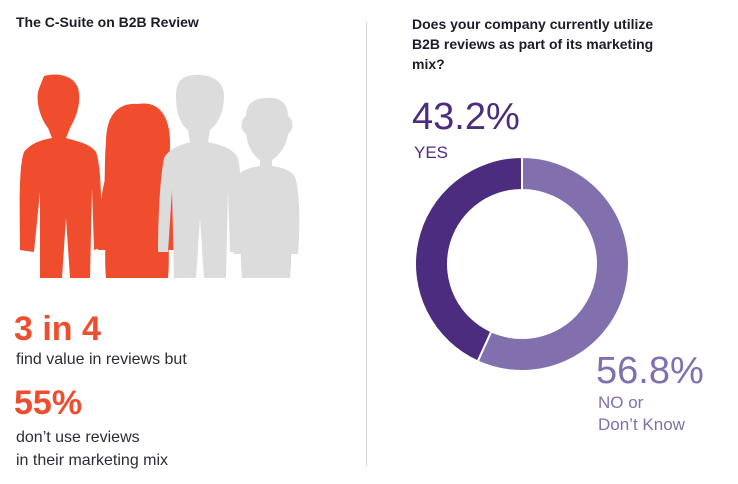 Image resolution: width=738 pixels, height=484 pixels. What do you see at coordinates (468, 259) in the screenshot?
I see `donut-slice-yes` at bounding box center [468, 259].